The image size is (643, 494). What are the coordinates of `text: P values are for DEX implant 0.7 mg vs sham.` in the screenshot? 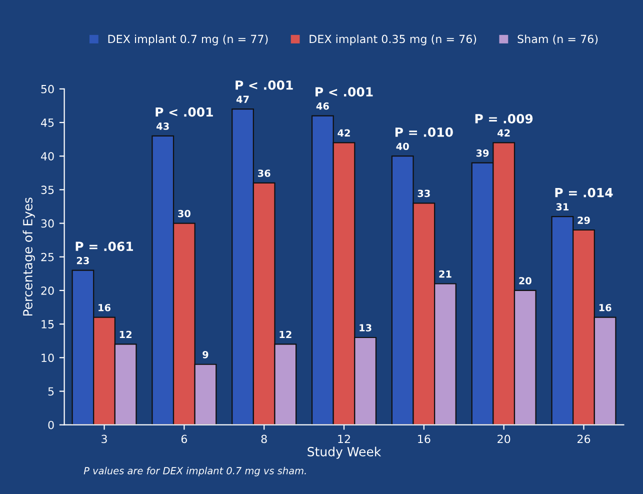 It's located at (195, 471).